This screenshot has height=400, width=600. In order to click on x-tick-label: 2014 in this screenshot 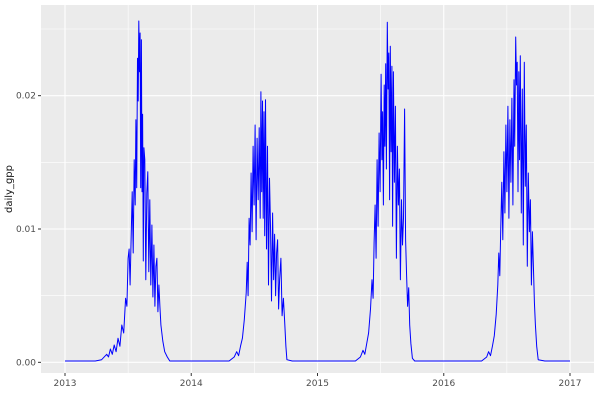, I will do `click(191, 384)`.